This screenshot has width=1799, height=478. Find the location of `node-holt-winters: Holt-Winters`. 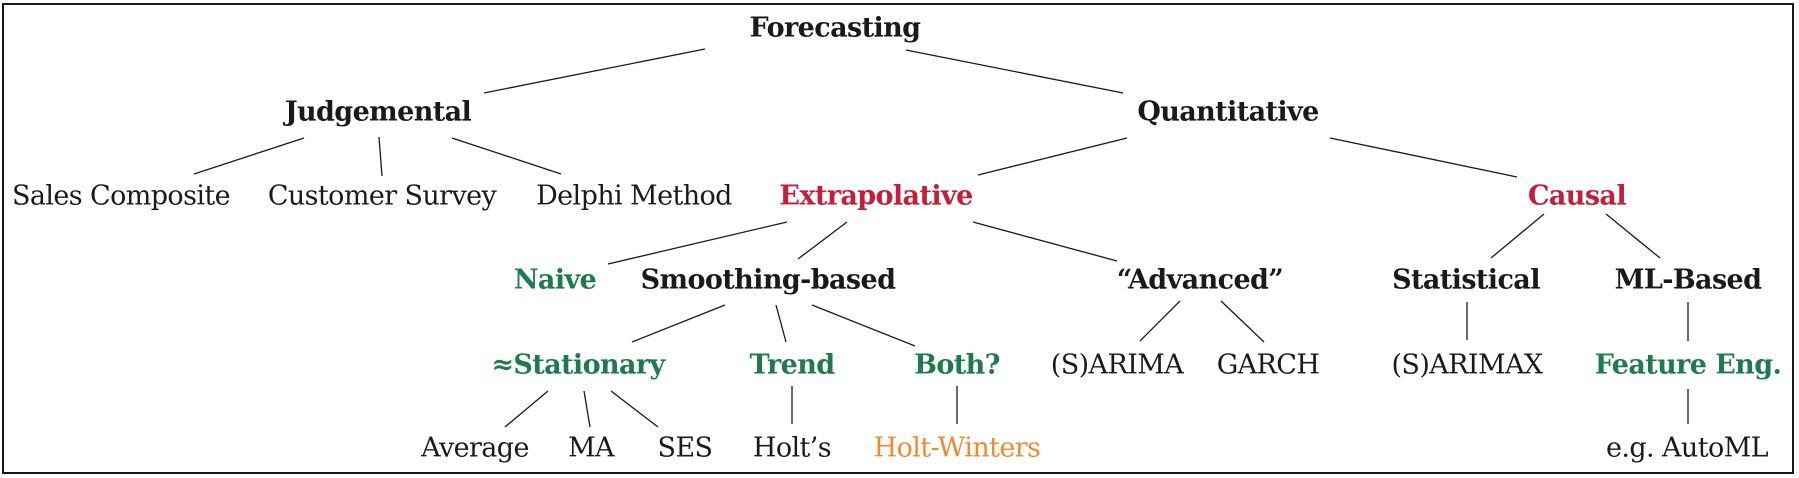

node-holt-winters: Holt-Winters is located at coordinates (957, 448).